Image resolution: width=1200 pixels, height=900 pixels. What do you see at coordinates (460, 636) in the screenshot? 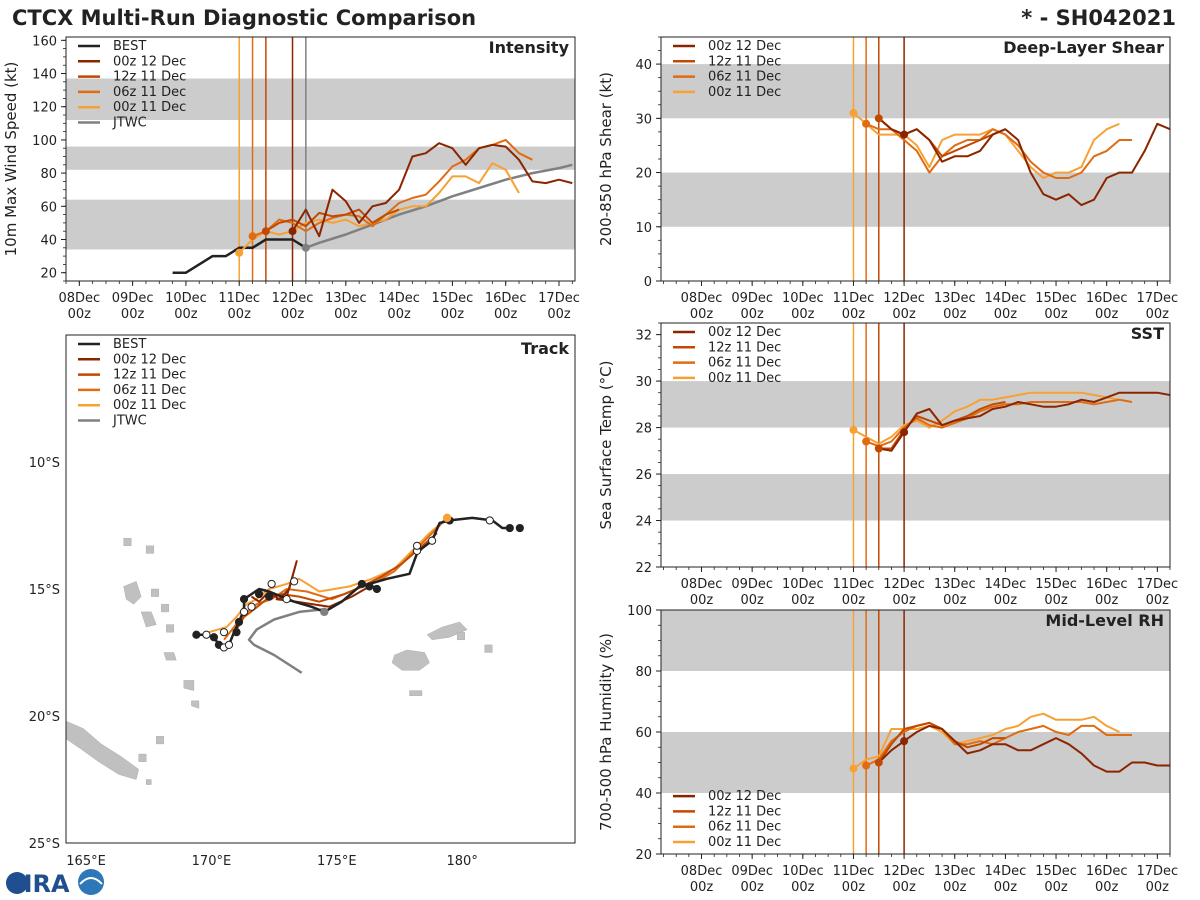
I see `land-taveuni` at bounding box center [460, 636].